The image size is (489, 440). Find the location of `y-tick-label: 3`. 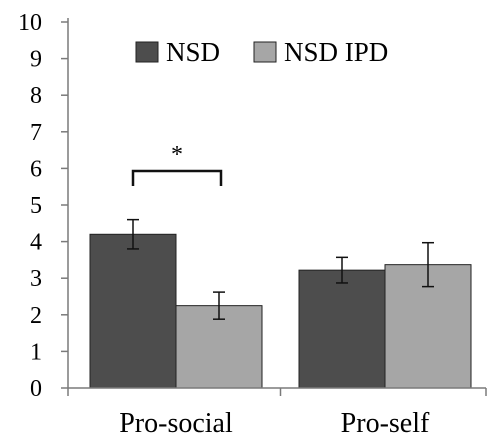

y-tick-label: 3 is located at coordinates (36, 279).